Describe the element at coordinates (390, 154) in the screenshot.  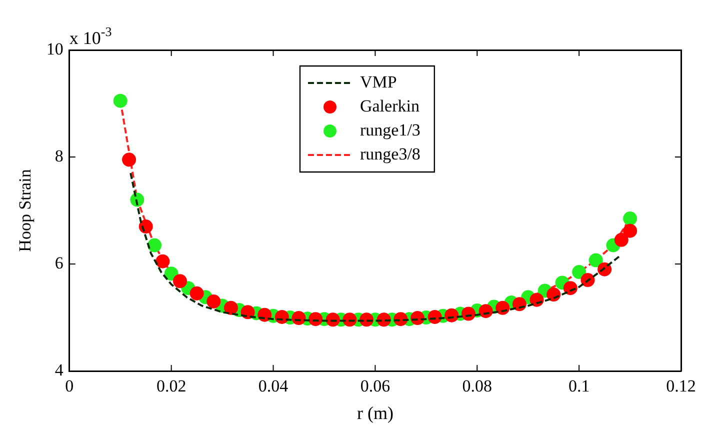
I see `legend-label: runge3/8` at that location.